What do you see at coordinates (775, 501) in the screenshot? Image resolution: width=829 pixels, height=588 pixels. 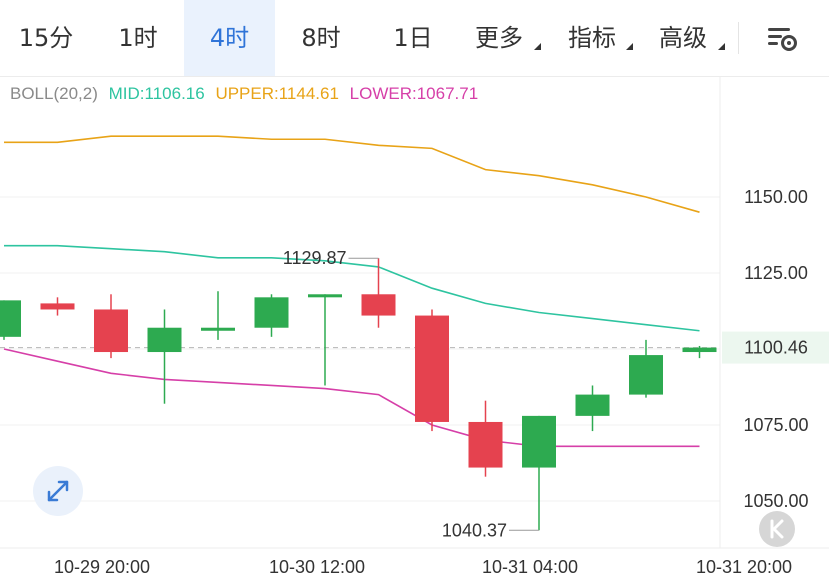 I see `y-axis-label: 1050.00` at bounding box center [775, 501].